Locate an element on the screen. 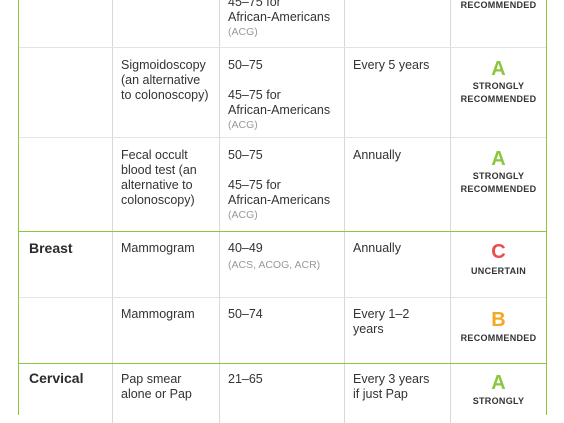  frequency-cell: Every 5 years is located at coordinates (398, 92).